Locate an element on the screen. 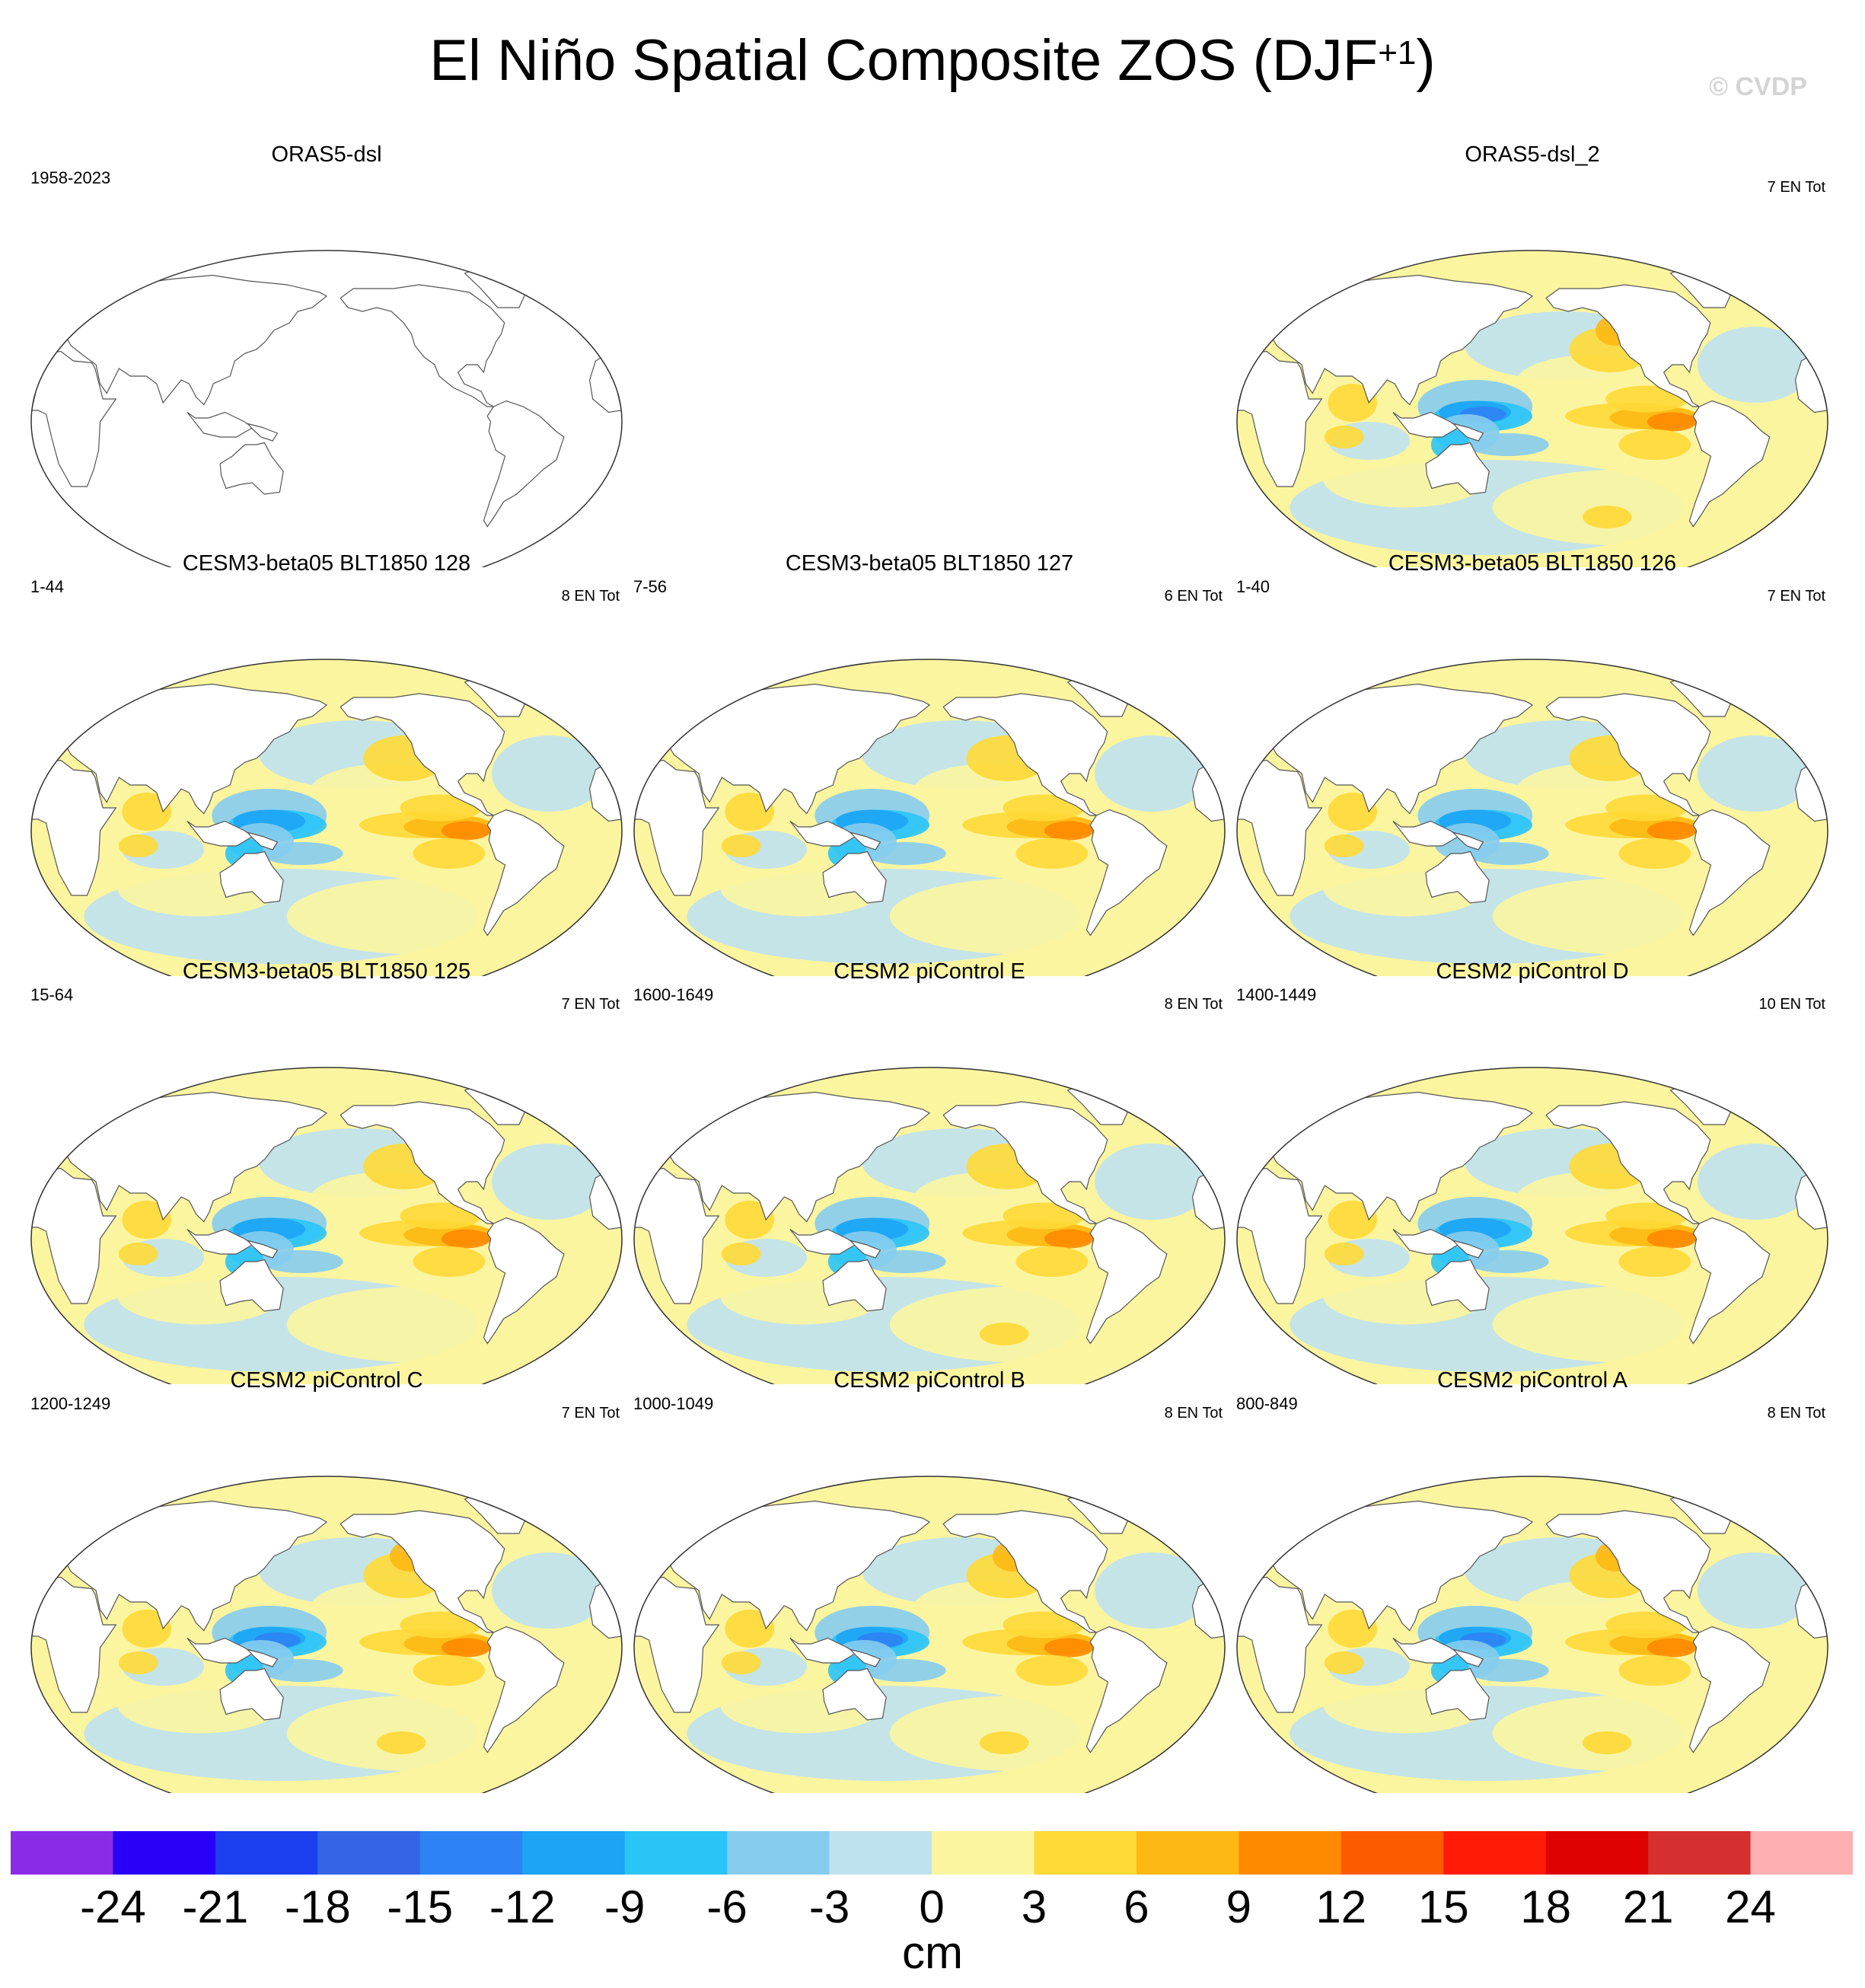 This screenshot has width=1865, height=1988. panel-years: 7-56 is located at coordinates (650, 586).